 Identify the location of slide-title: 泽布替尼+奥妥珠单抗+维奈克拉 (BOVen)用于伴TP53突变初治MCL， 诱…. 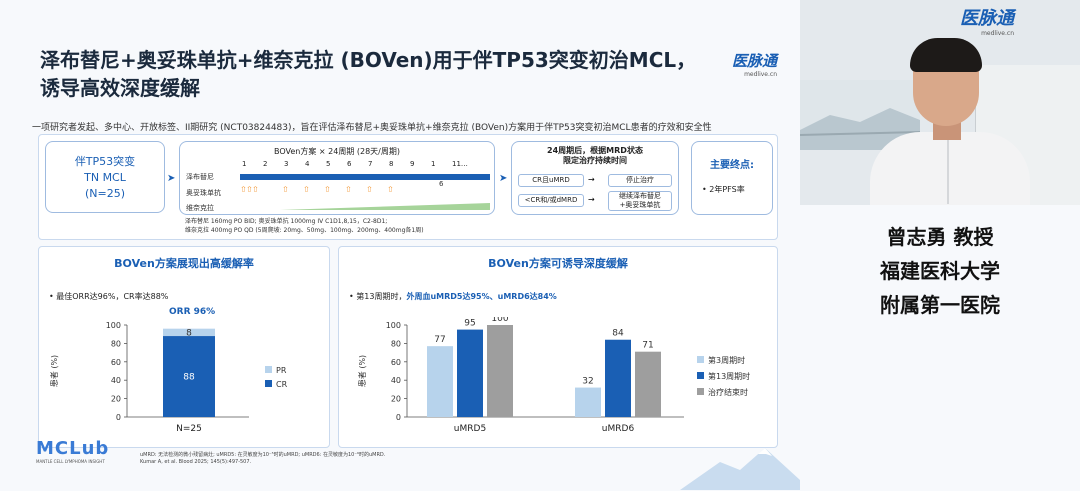
(390, 74).